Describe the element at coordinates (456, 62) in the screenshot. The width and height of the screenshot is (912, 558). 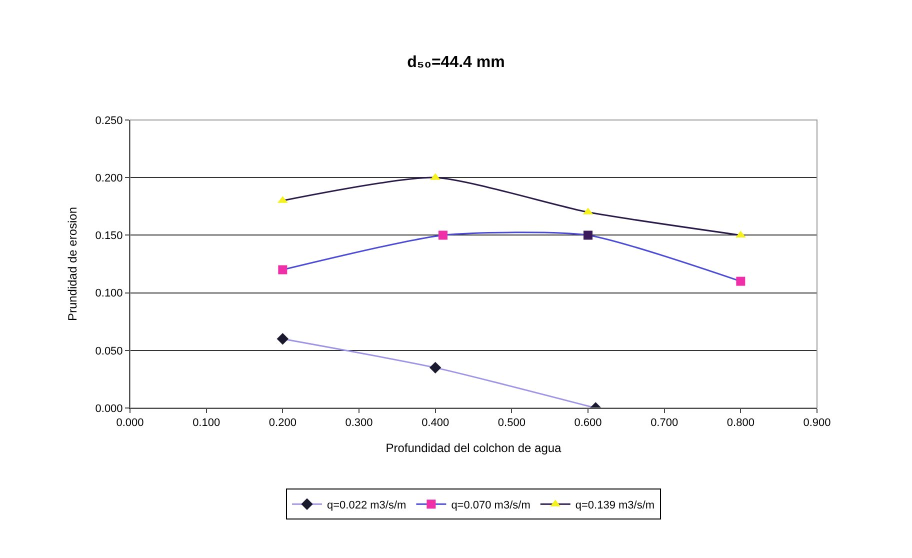
I see `chart-title: d₅₀=44.4 mm` at that location.